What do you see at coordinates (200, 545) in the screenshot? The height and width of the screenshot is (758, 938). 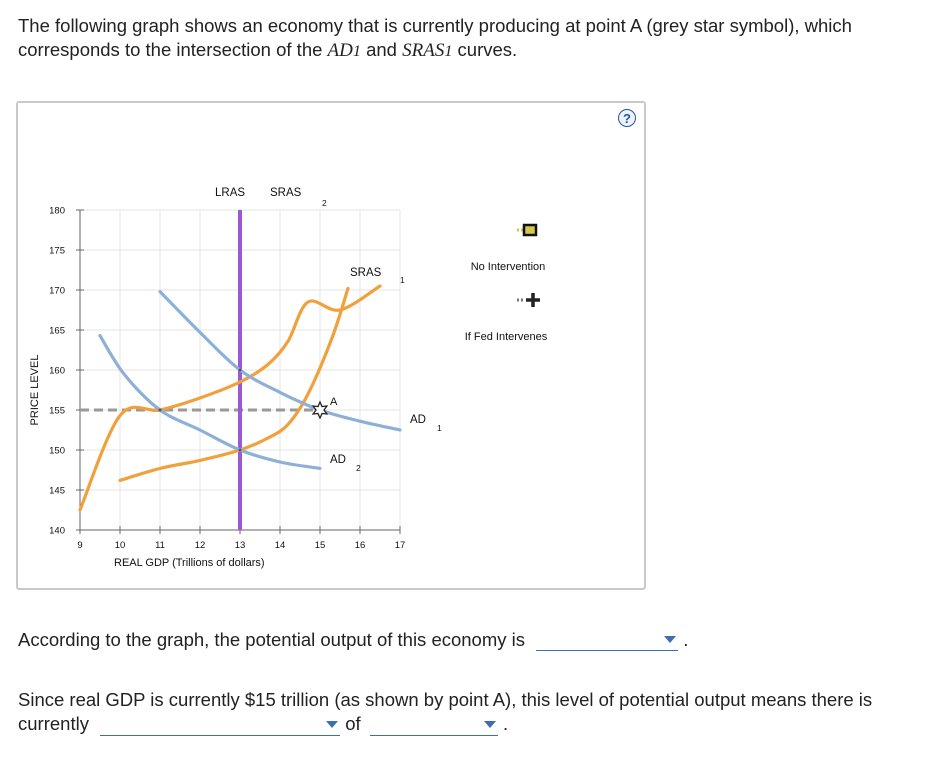 I see `x-tick-label: 12` at bounding box center [200, 545].